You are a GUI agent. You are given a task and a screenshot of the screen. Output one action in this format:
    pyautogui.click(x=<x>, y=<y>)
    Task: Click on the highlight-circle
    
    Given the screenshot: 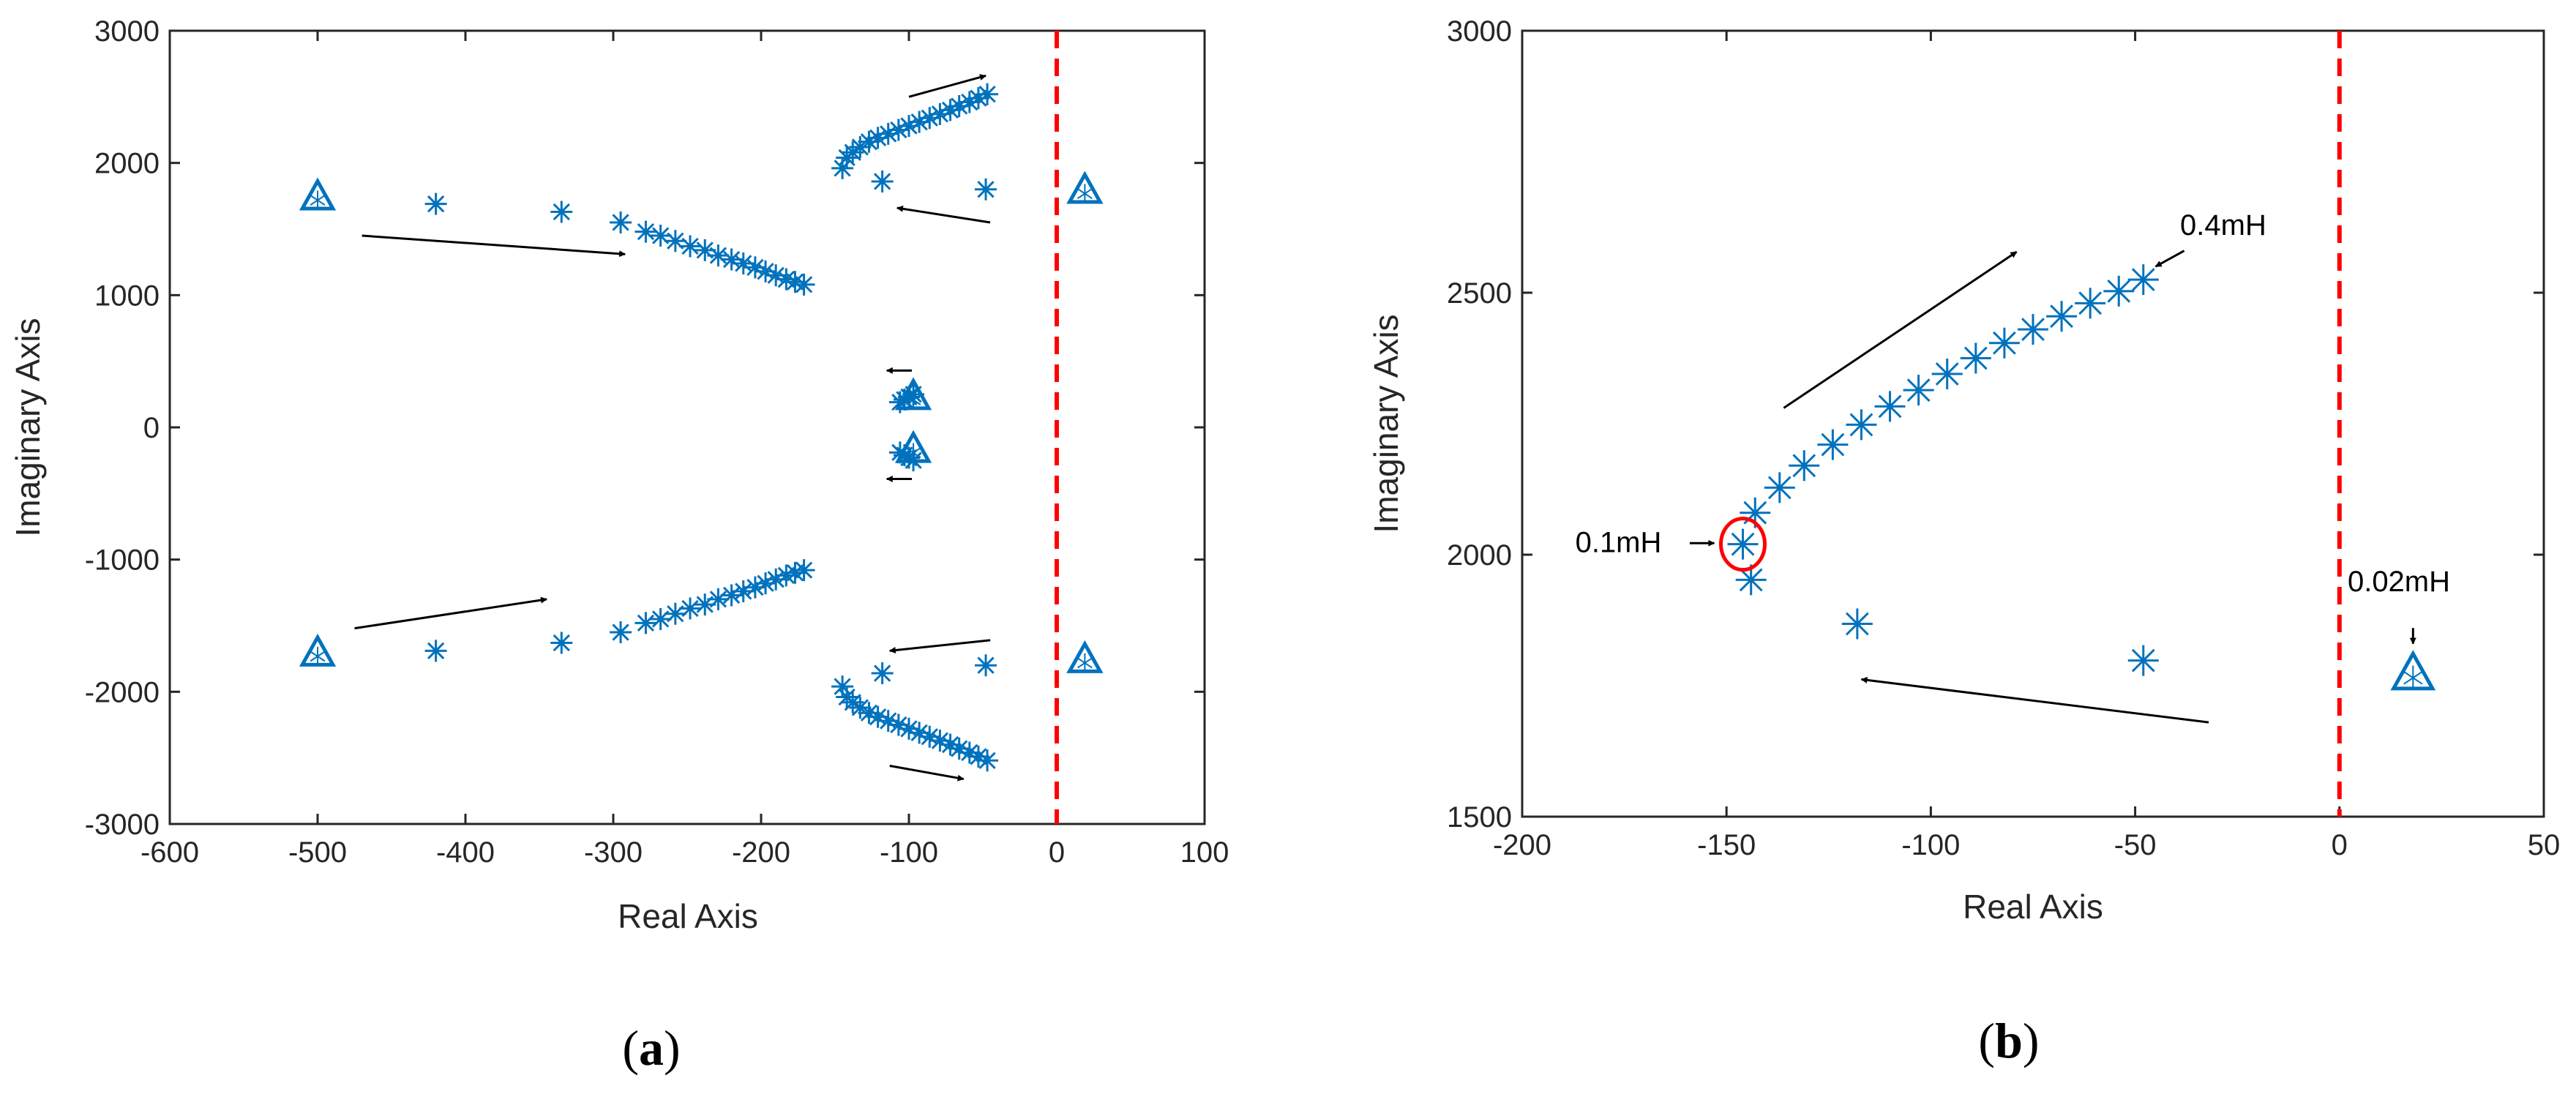 What is the action you would take?
    pyautogui.click(x=1743, y=544)
    